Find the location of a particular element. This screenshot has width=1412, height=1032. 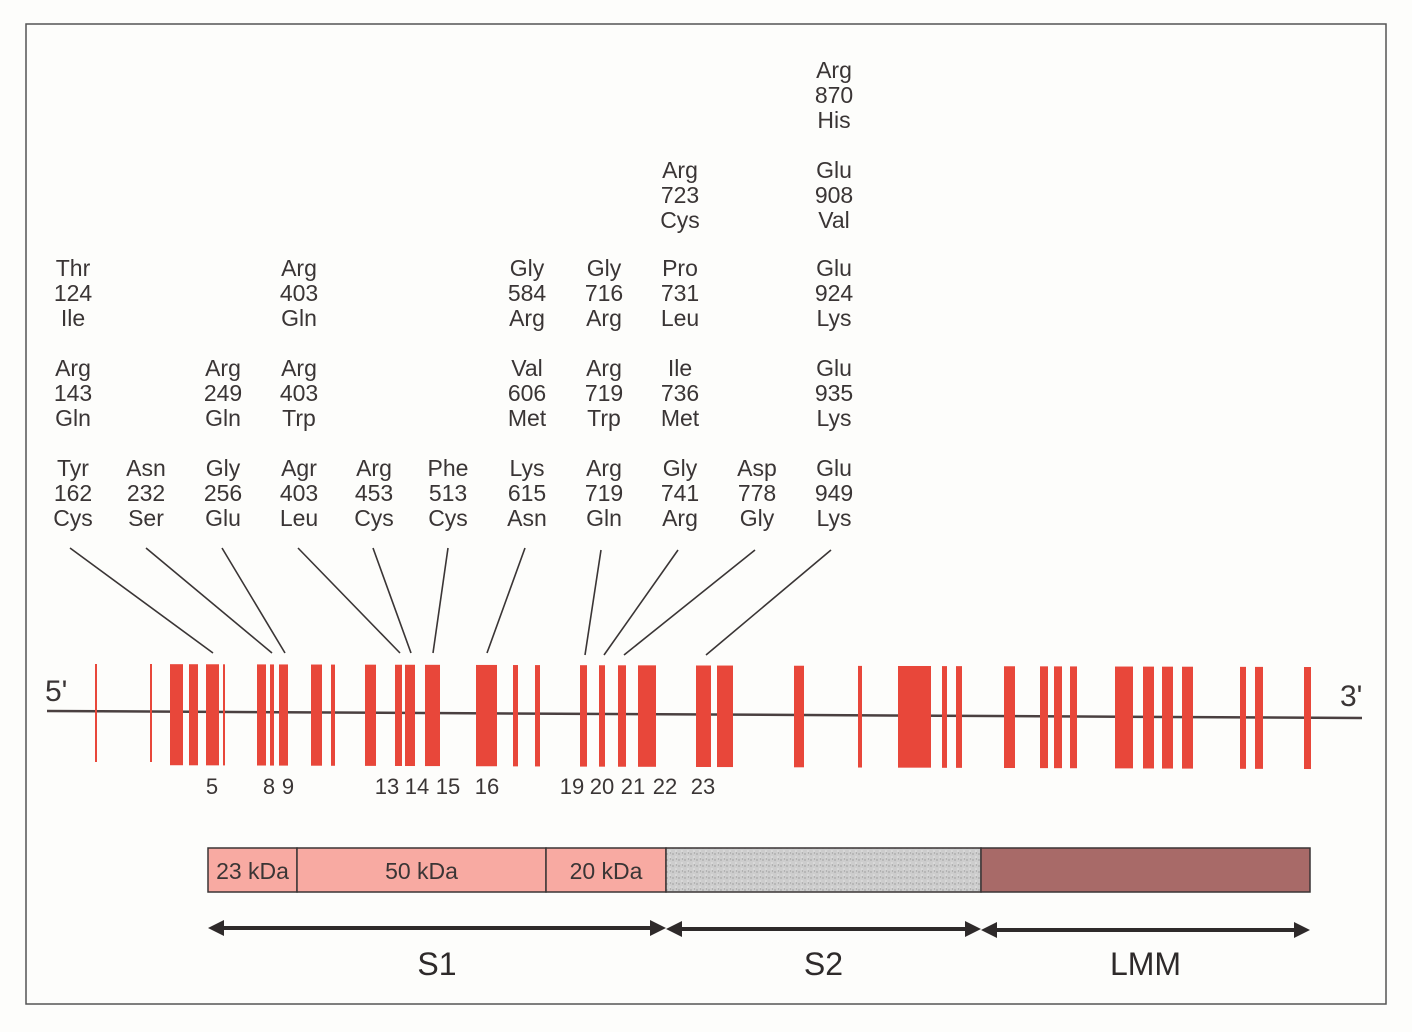

mutation-mut: Leu is located at coordinates (299, 518).